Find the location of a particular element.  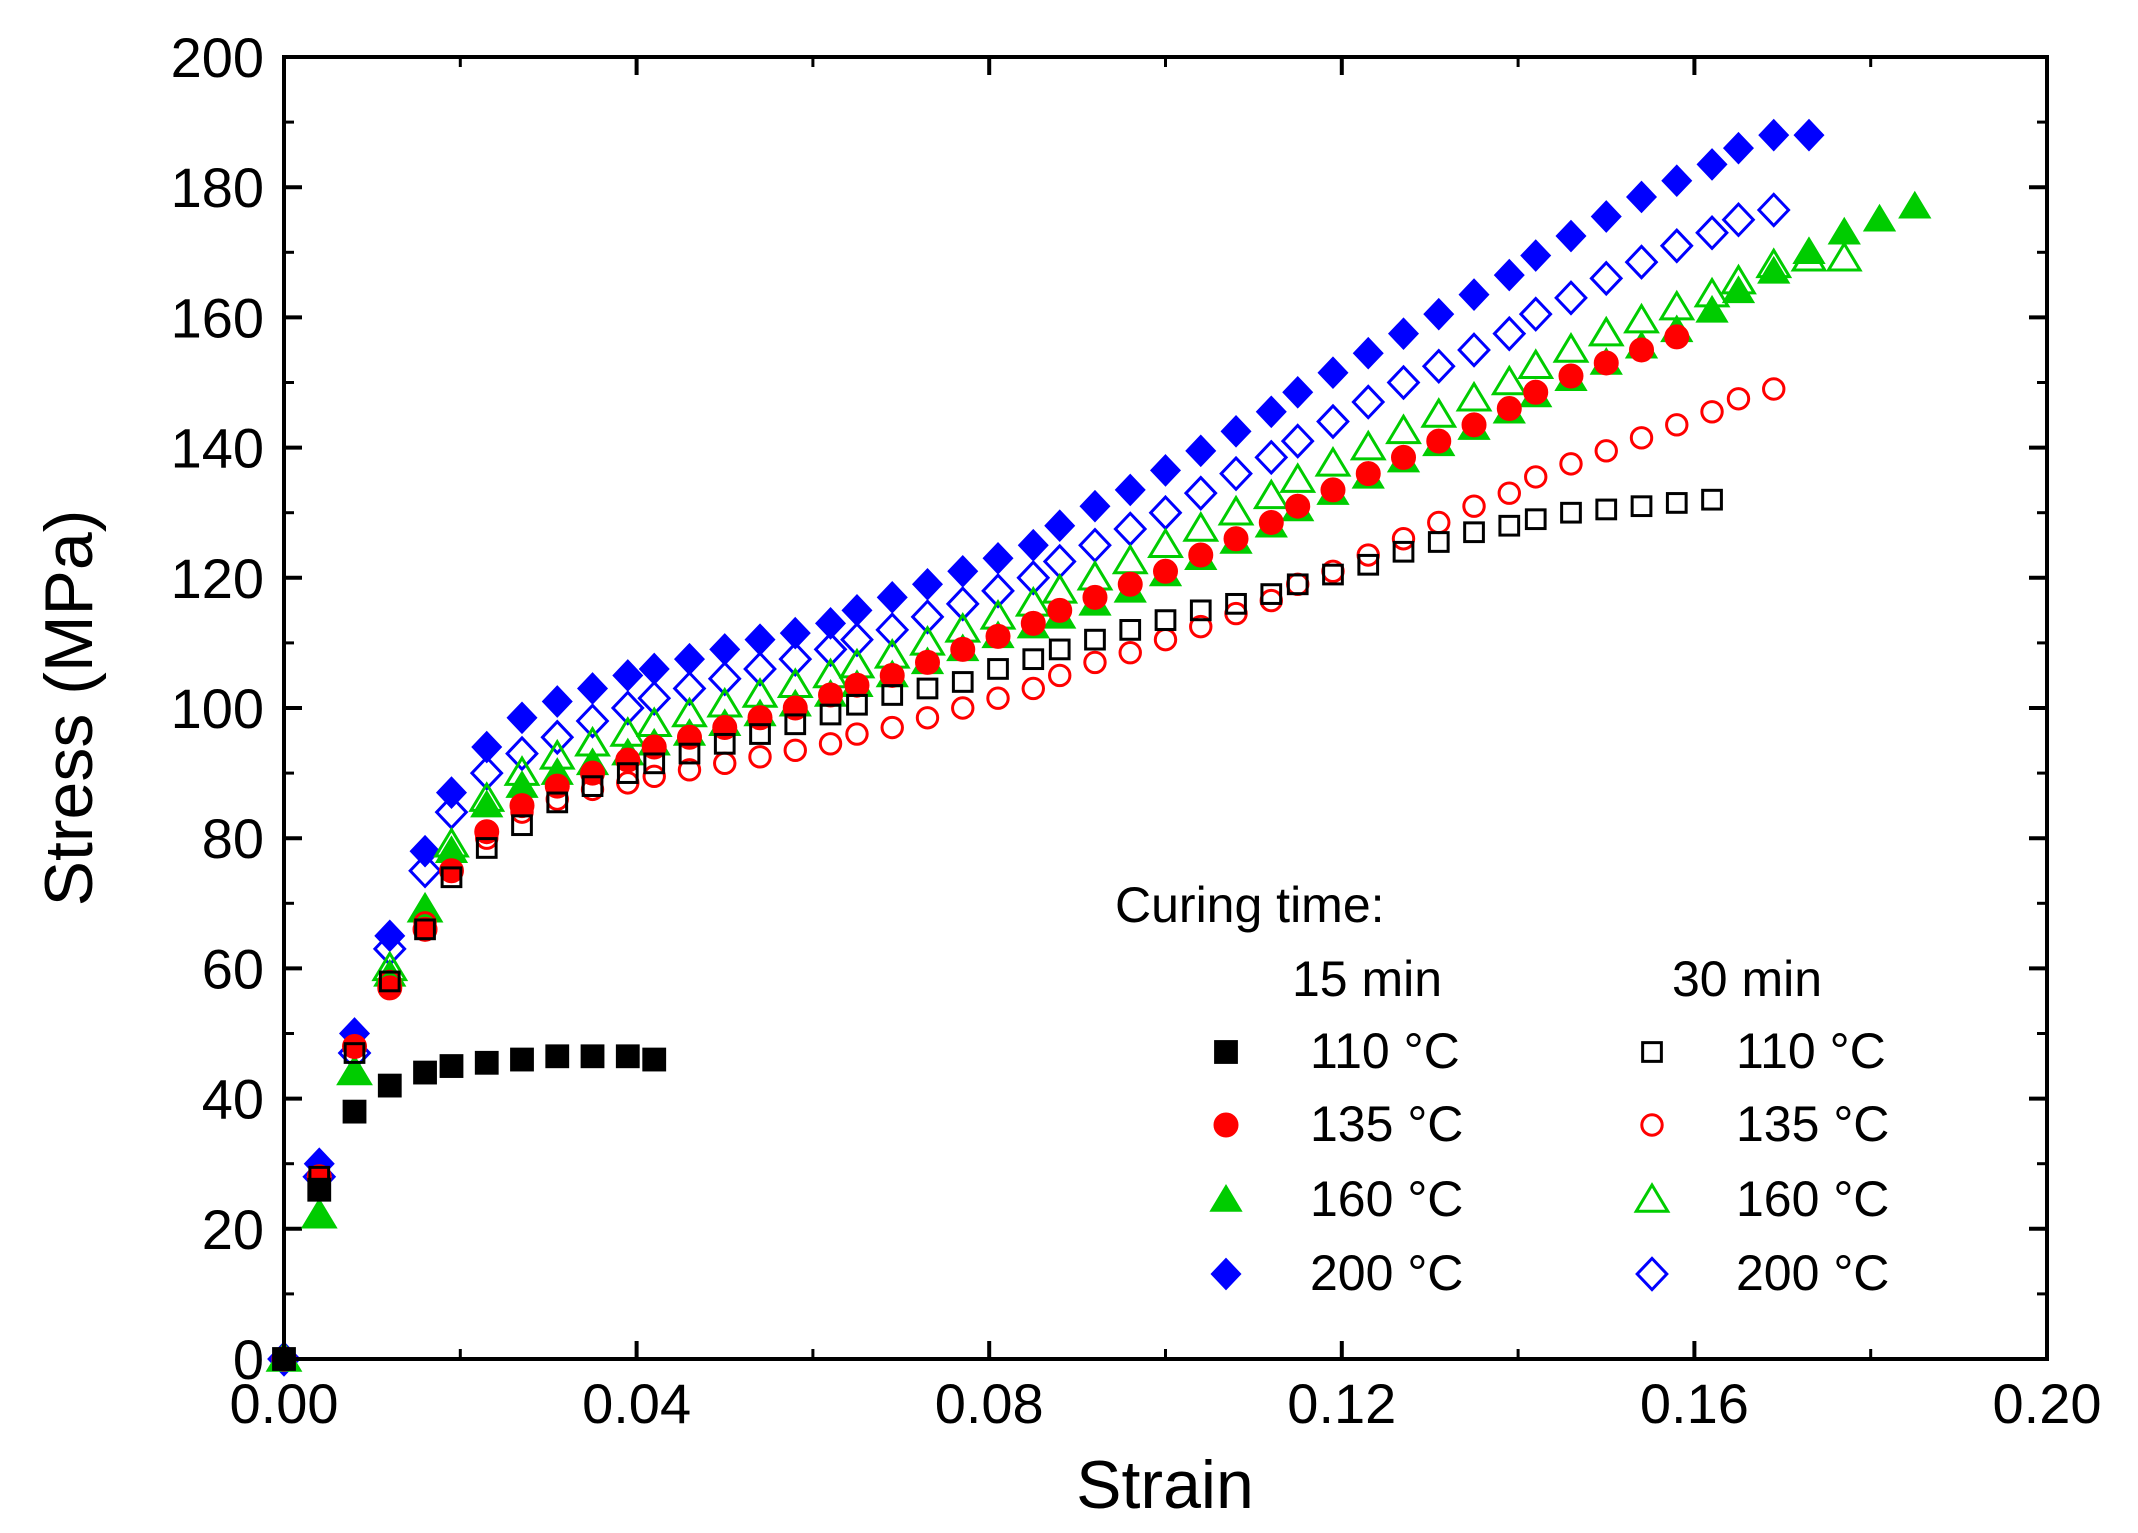

x-tick-label: 0.08 is located at coordinates (989, 1403).